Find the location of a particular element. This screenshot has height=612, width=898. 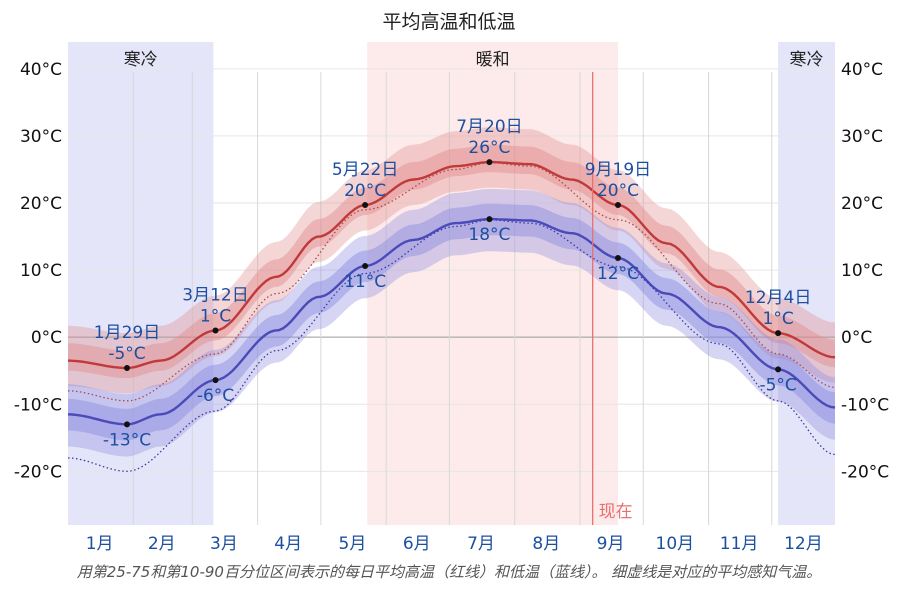

annotation-temp-11: -5°C is located at coordinates (777, 385).